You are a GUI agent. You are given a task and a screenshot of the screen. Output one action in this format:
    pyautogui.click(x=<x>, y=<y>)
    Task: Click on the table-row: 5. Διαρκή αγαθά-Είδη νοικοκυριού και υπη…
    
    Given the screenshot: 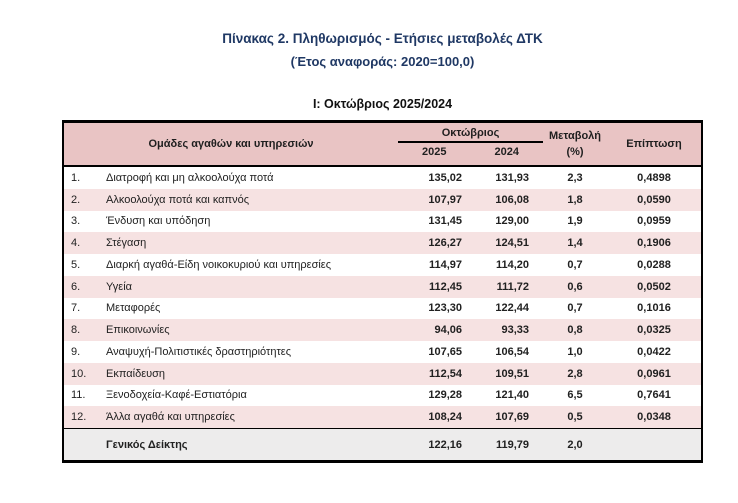 What is the action you would take?
    pyautogui.click(x=382, y=265)
    